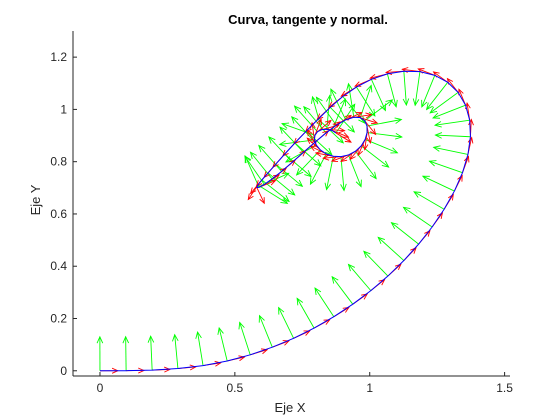 The height and width of the screenshot is (420, 560). Describe the element at coordinates (369, 388) in the screenshot. I see `x-tick-label: 1` at that location.